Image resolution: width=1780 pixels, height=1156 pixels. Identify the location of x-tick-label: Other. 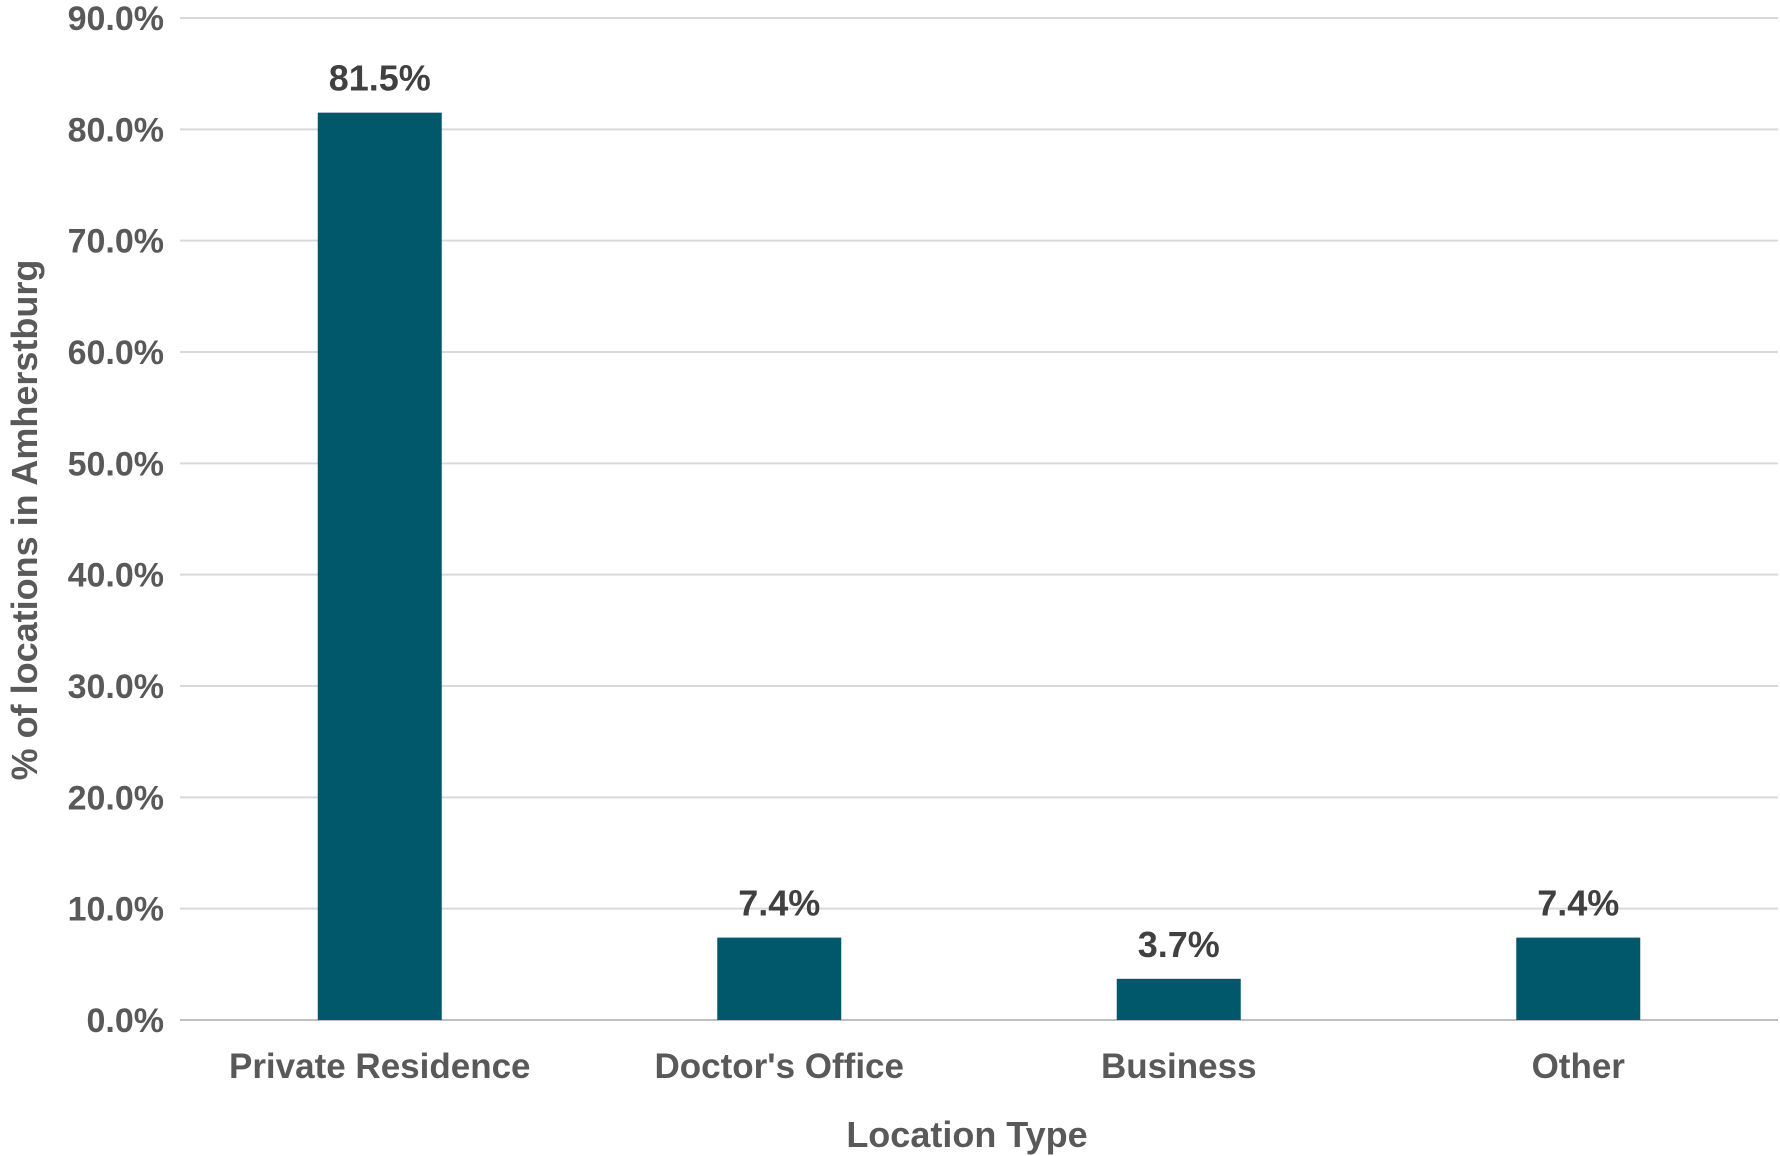
(1579, 1066).